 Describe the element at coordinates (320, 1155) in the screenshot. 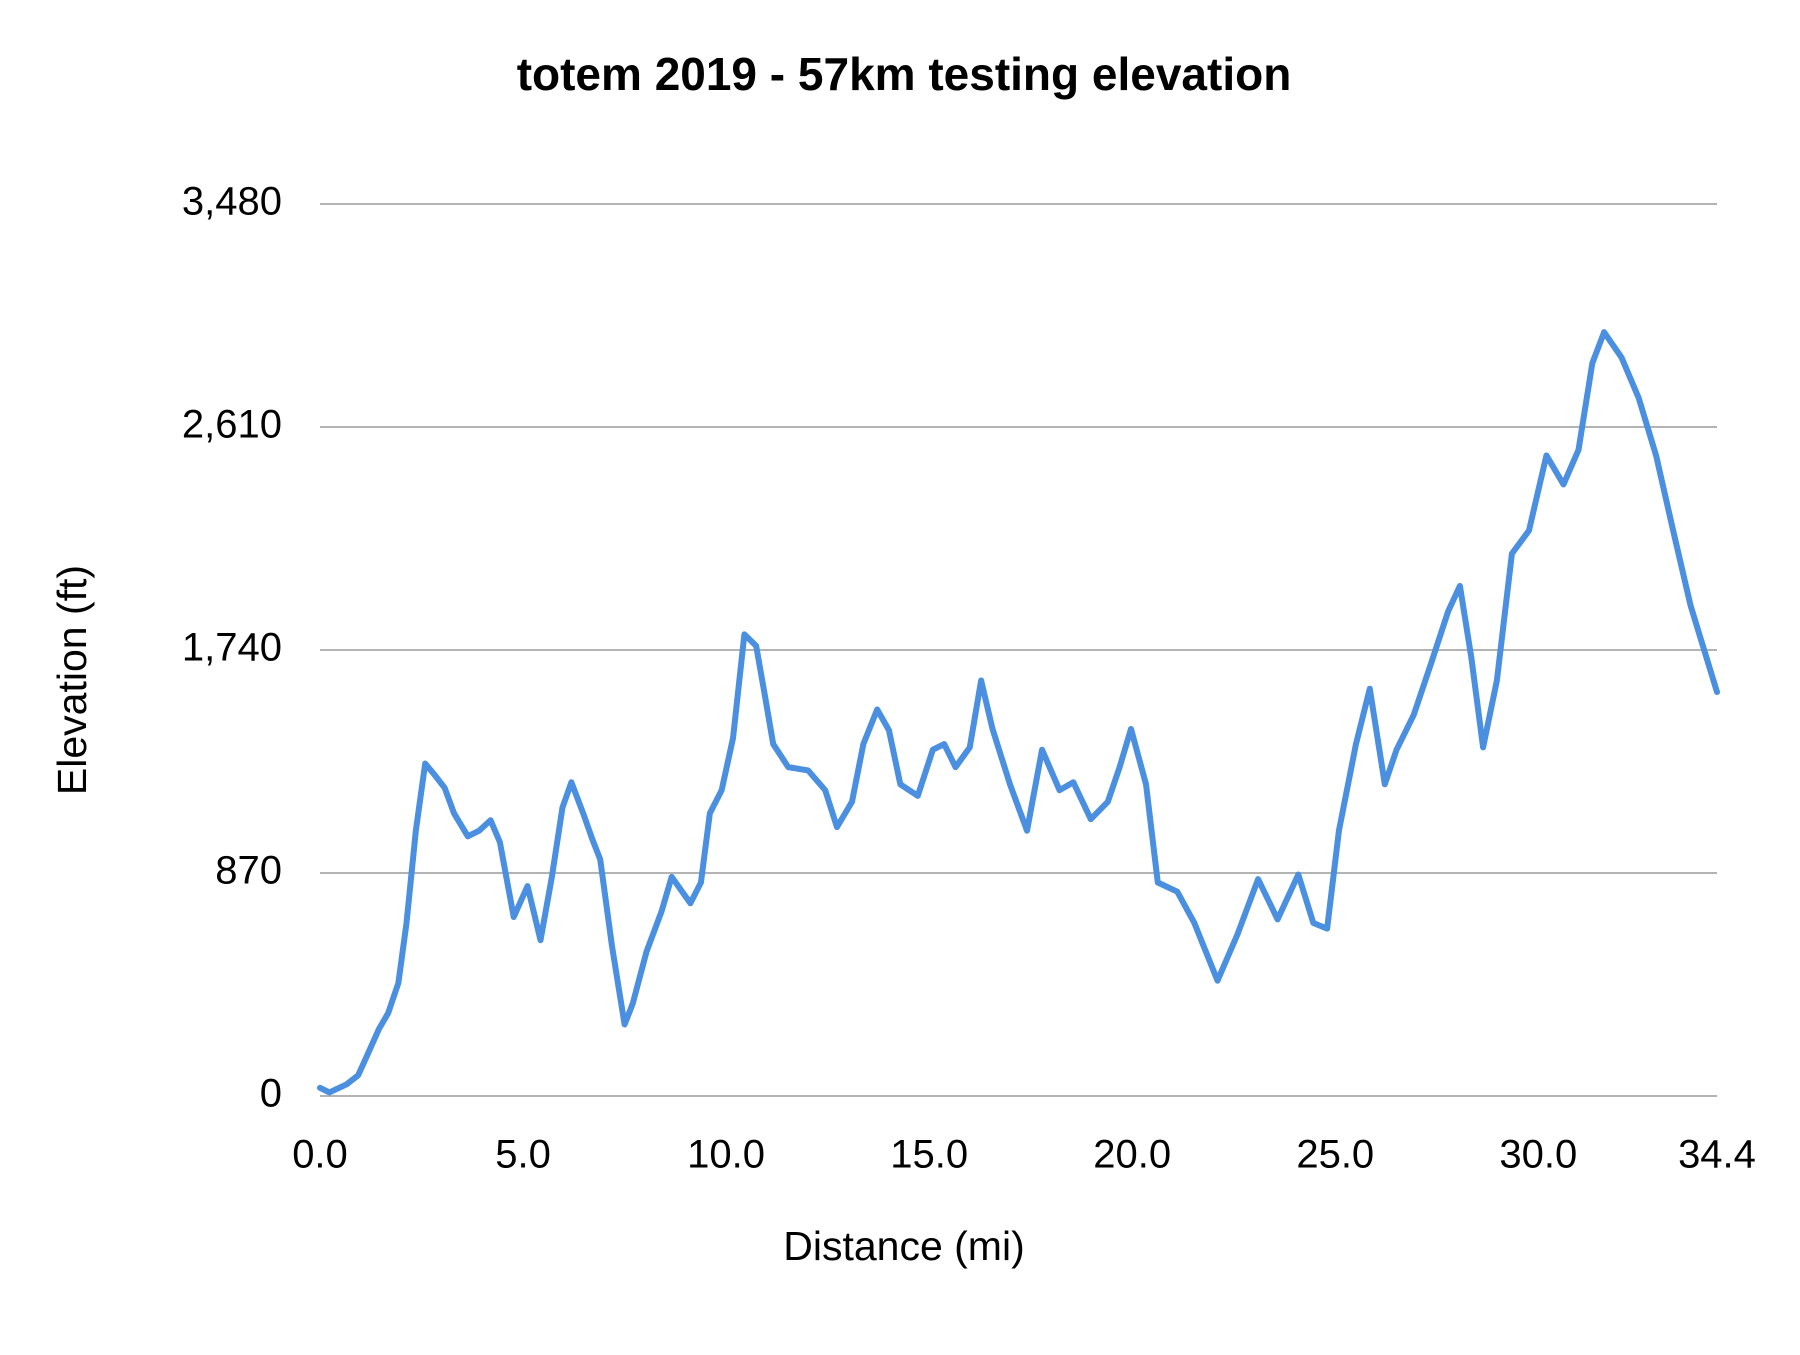

I see `x-tick-label: 0.0` at that location.